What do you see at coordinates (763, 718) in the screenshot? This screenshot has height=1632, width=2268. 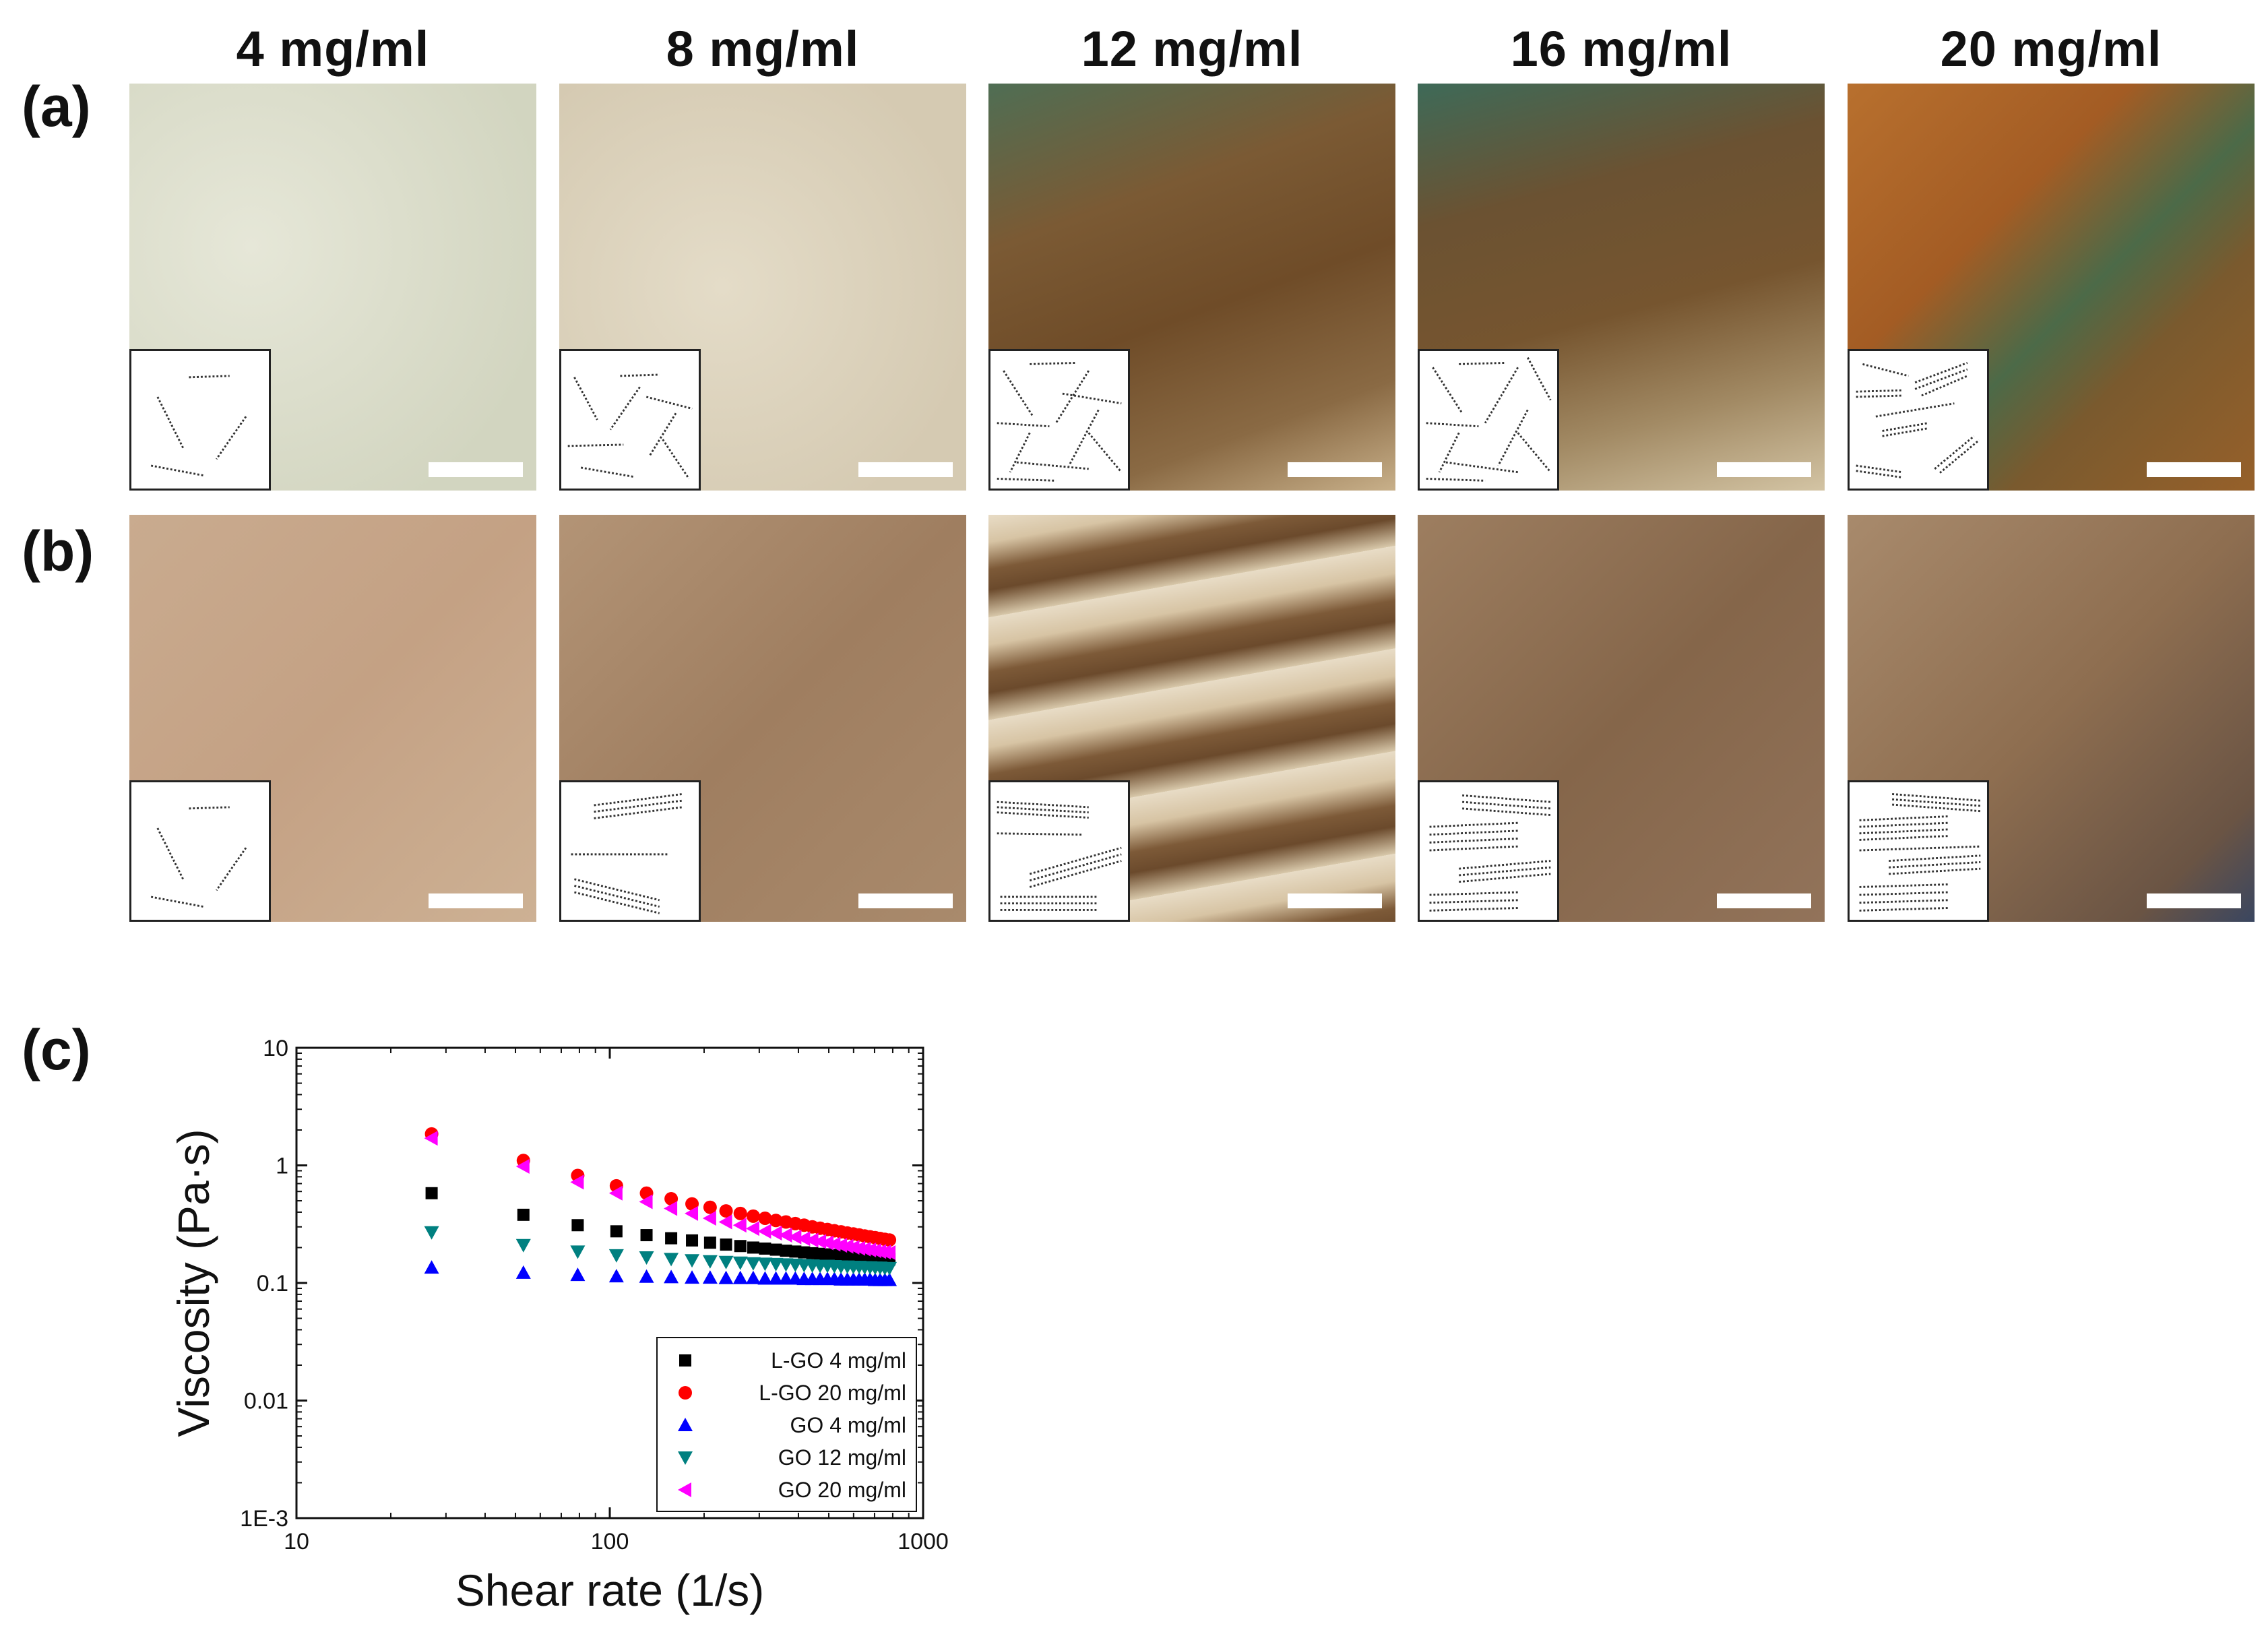 I see `micrograph-b-8mg` at bounding box center [763, 718].